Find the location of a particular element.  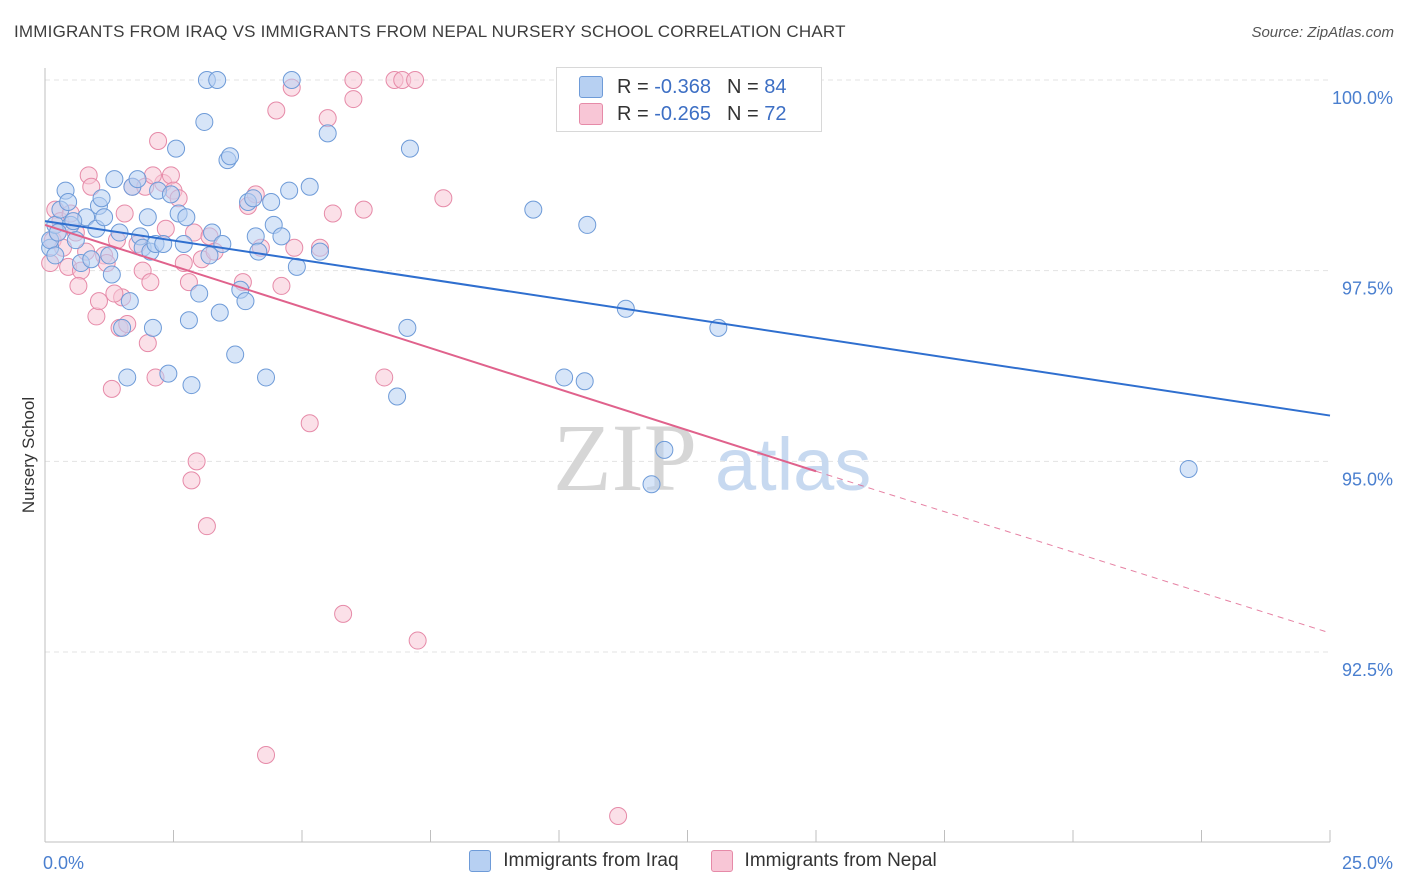

stats-legend: R = -0.368 N = 84 R = -0.265 N = 72 is located at coordinates (689, 99).